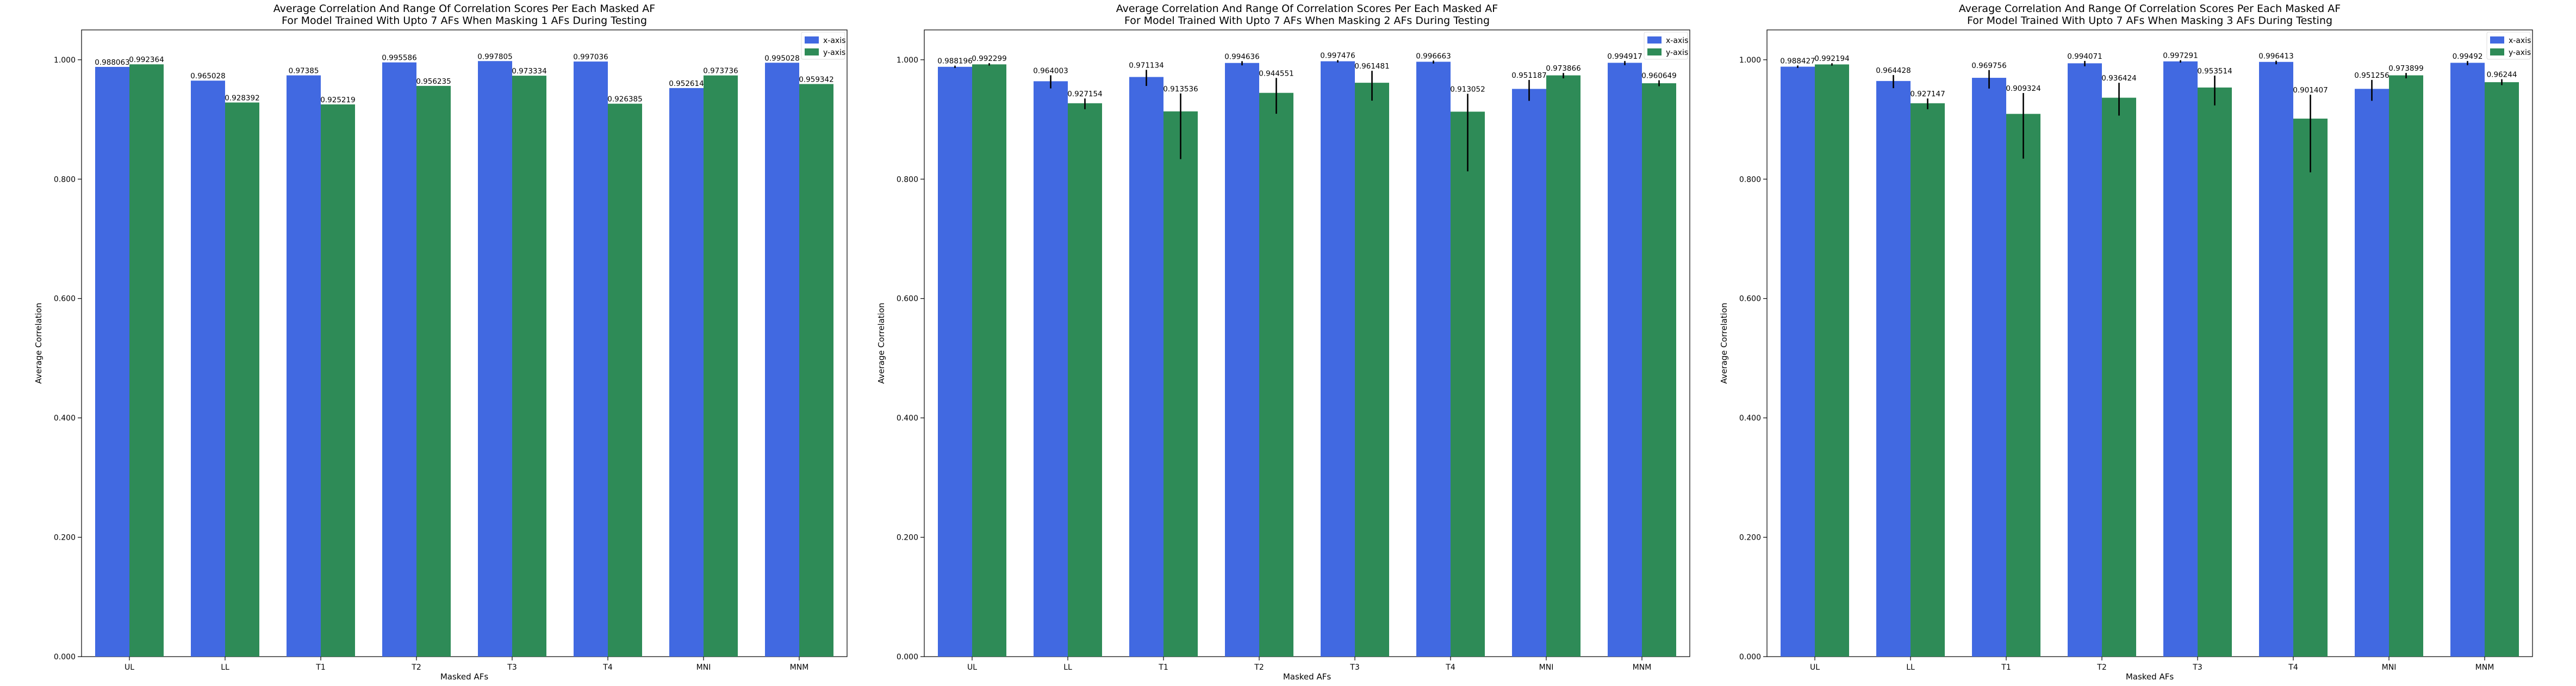  What do you see at coordinates (1988, 65) in the screenshot?
I see `data-label: 0.969756` at bounding box center [1988, 65].